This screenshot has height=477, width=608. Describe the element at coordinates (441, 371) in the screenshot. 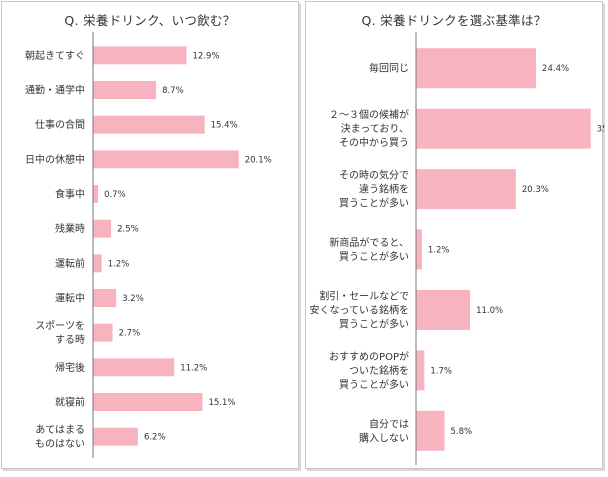

I see `value-label: 1.7%` at that location.